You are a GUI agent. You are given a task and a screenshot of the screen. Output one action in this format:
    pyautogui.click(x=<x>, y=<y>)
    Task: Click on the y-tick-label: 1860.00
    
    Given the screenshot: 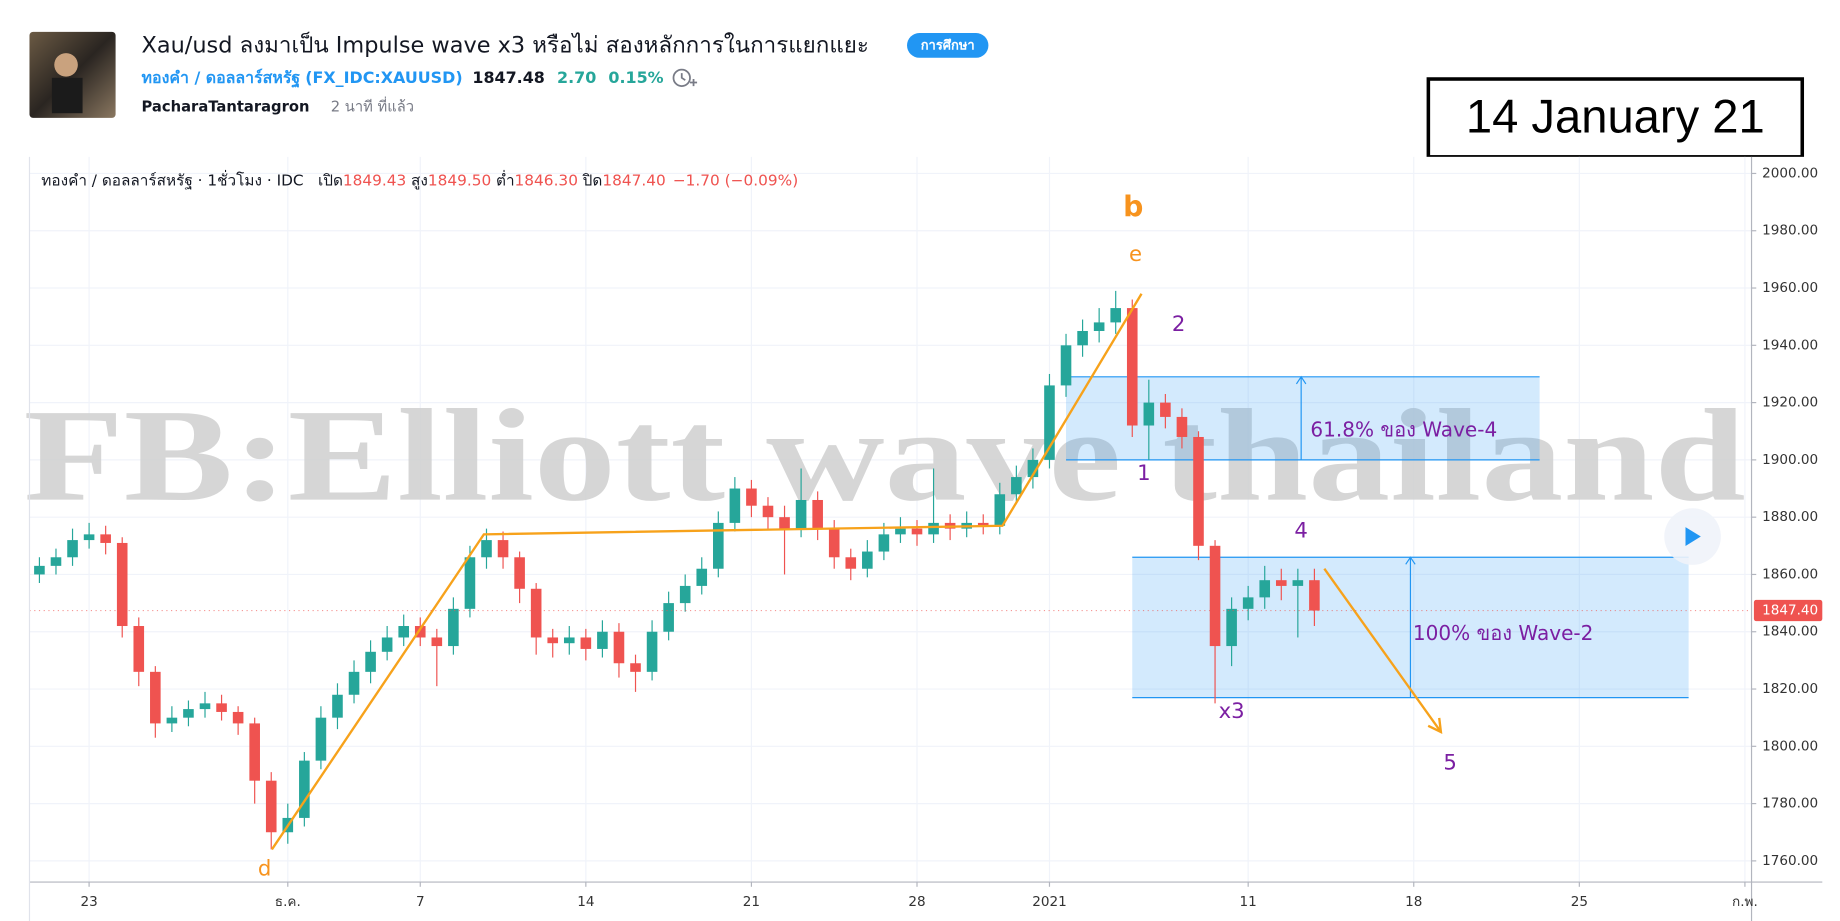 What is the action you would take?
    pyautogui.click(x=1790, y=574)
    